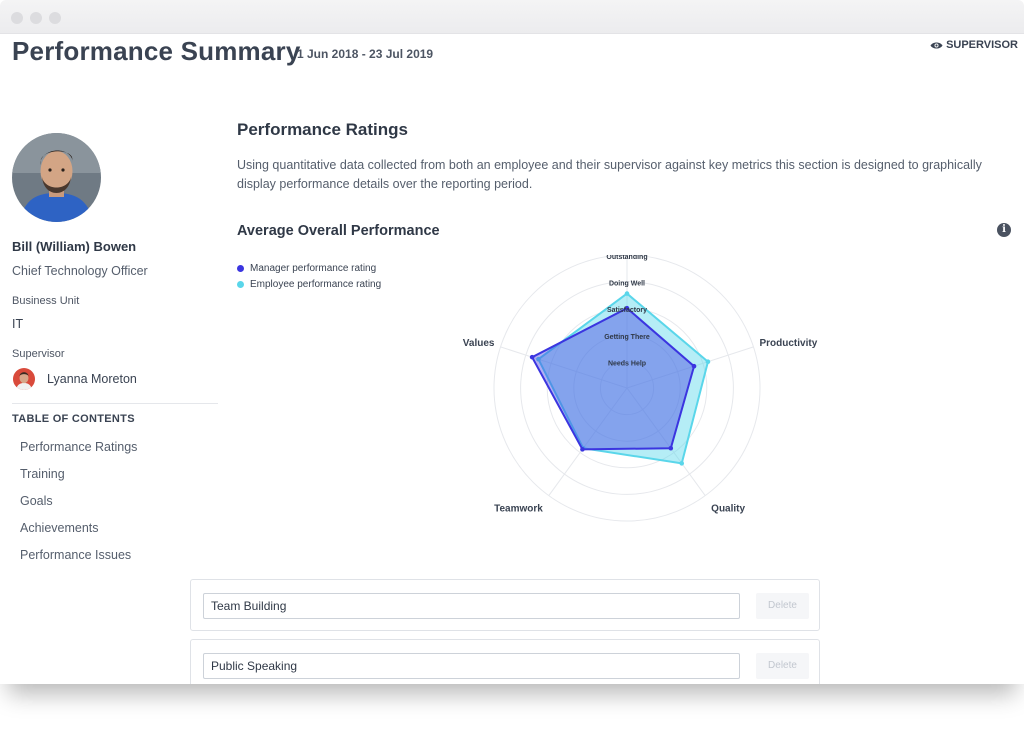 This screenshot has height=734, width=1024. I want to click on legend-item-employee: Employee performance rating, so click(309, 284).